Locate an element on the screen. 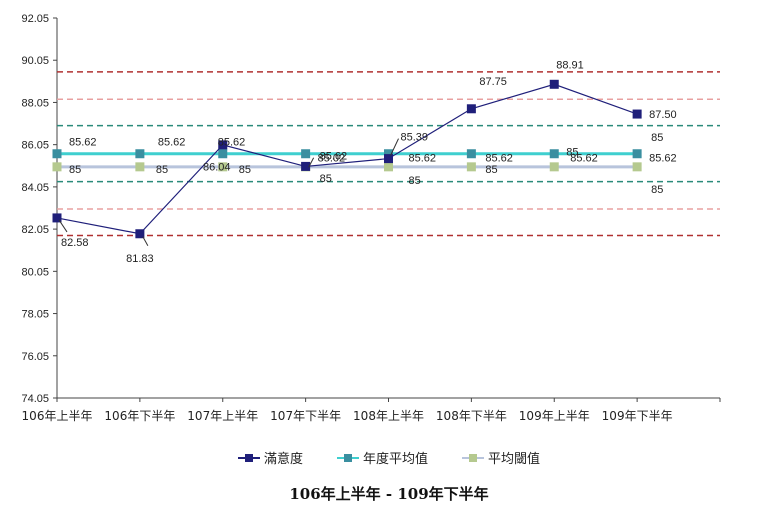 The width and height of the screenshot is (778, 515). legend-item-annual-average: 年度平均值 is located at coordinates (382, 457).